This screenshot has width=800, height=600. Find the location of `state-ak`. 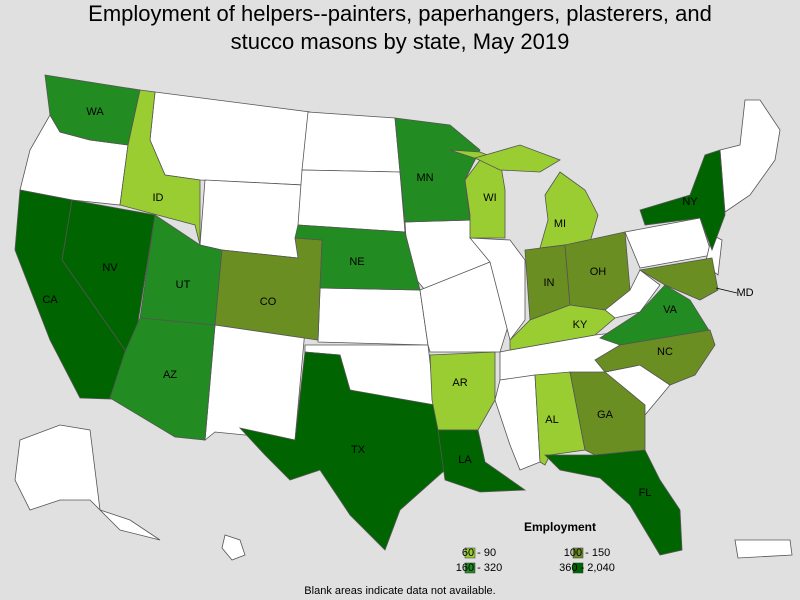

state-ak is located at coordinates (87, 482).